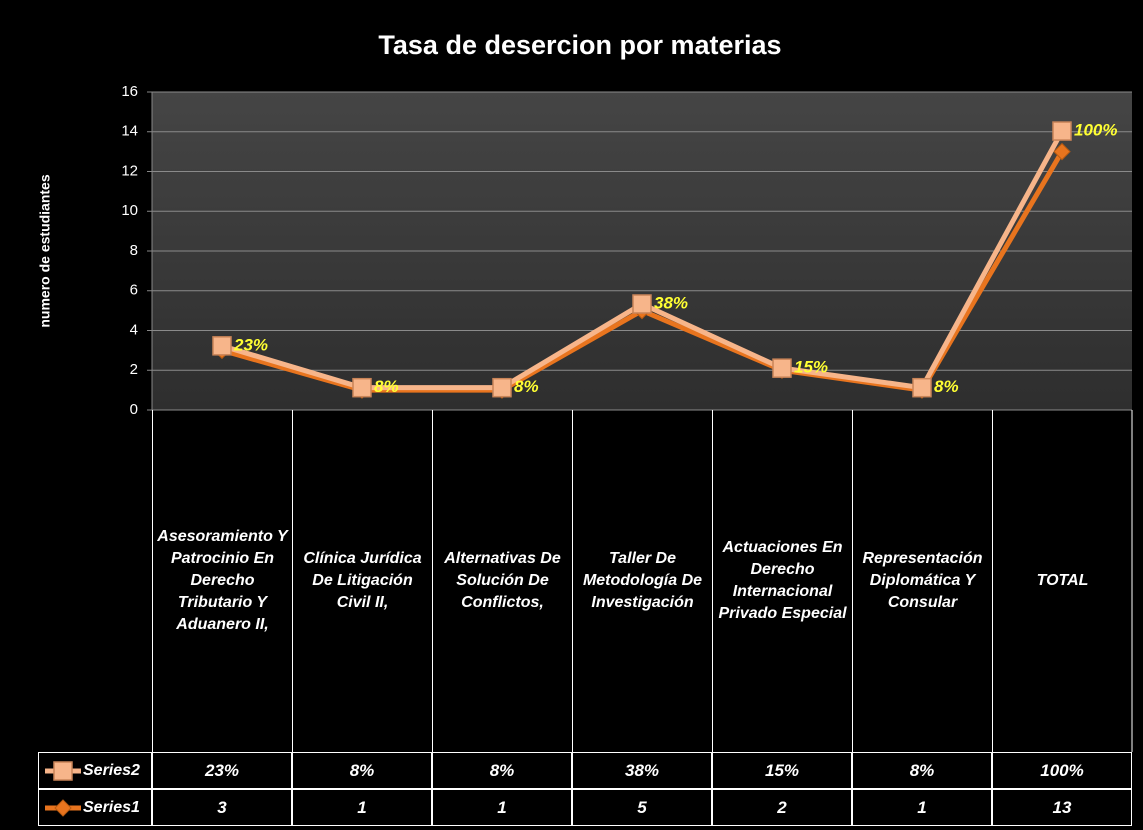  Describe the element at coordinates (222, 770) in the screenshot. I see `table-cell: 23%` at that location.